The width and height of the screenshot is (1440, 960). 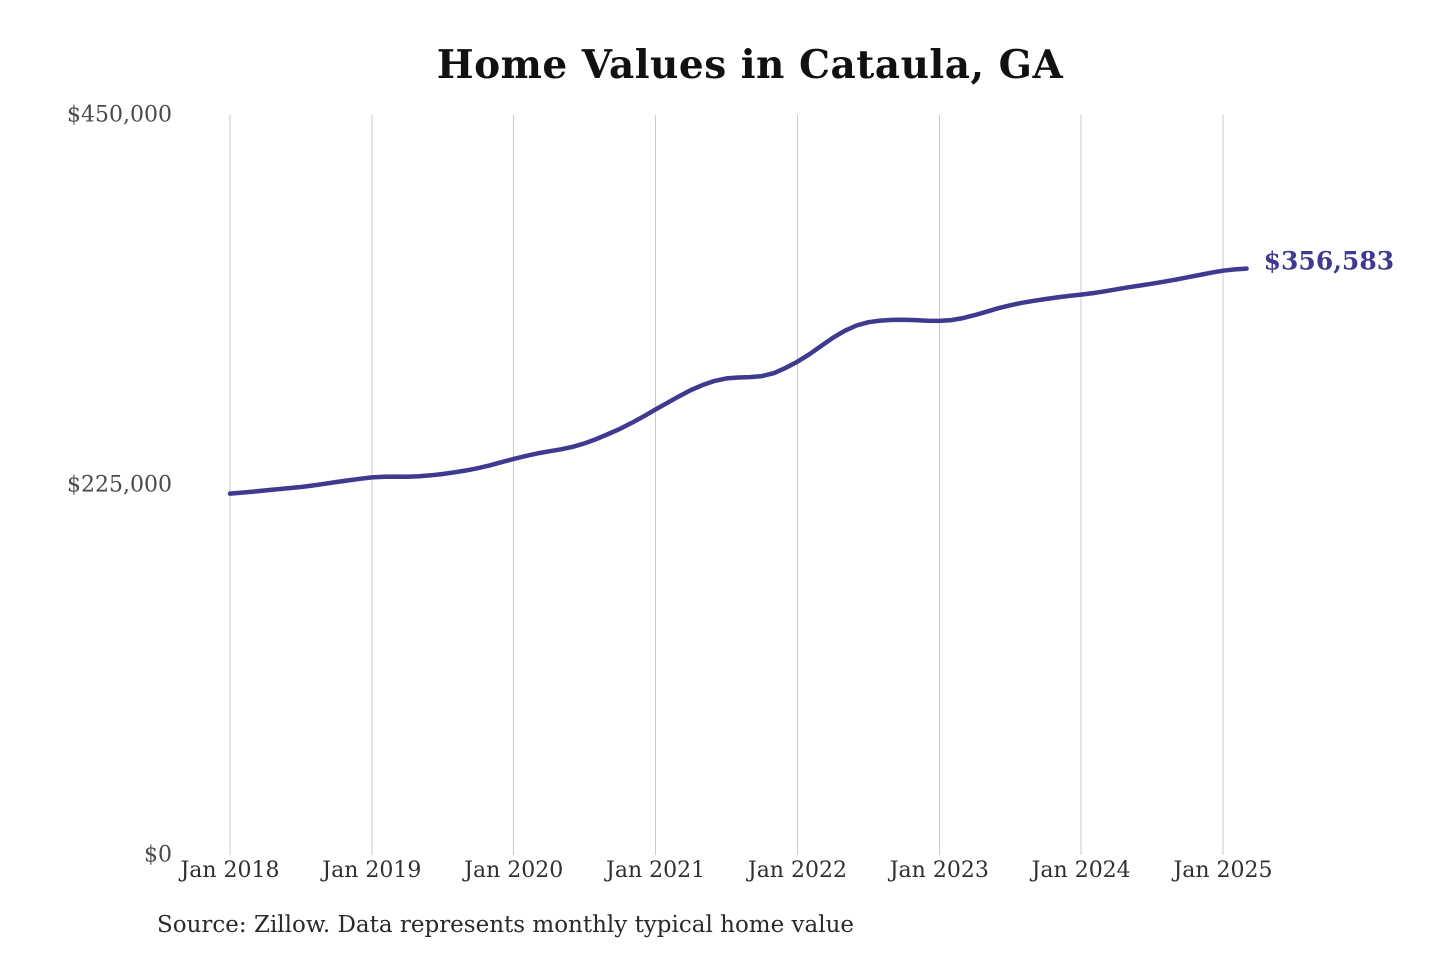 I want to click on x-axis-tick-jan-2025: Jan 2025, so click(x=1223, y=870).